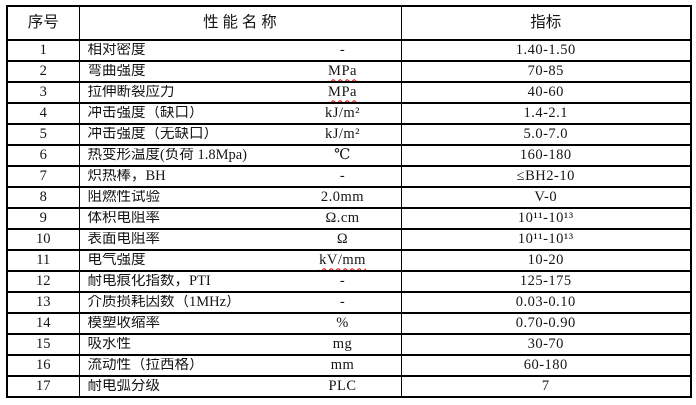 The width and height of the screenshot is (696, 405). Describe the element at coordinates (546, 323) in the screenshot. I see `index-value-cell: 0.70-0.90` at that location.